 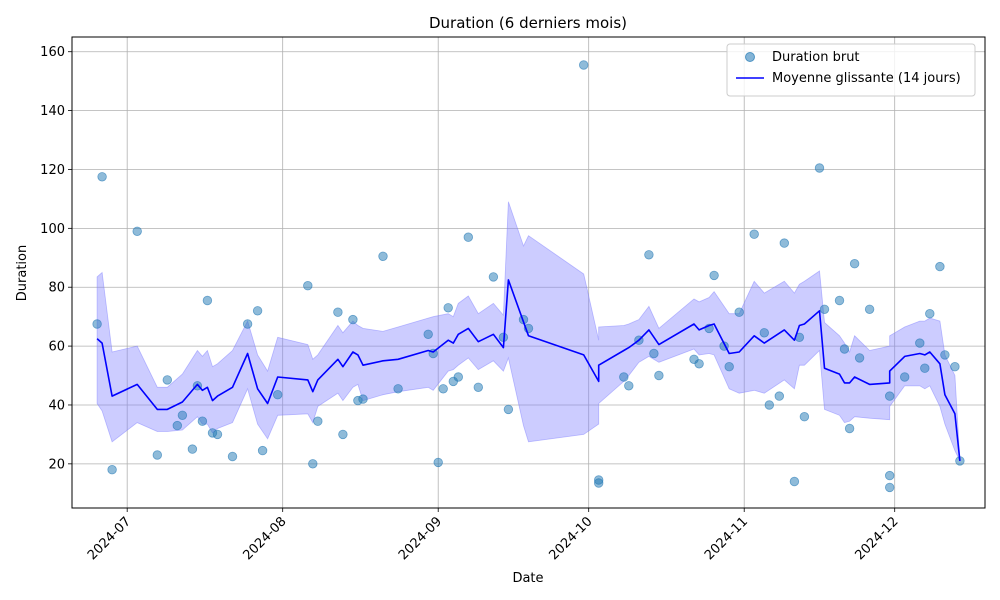 I want to click on legend-box, so click(x=851, y=70).